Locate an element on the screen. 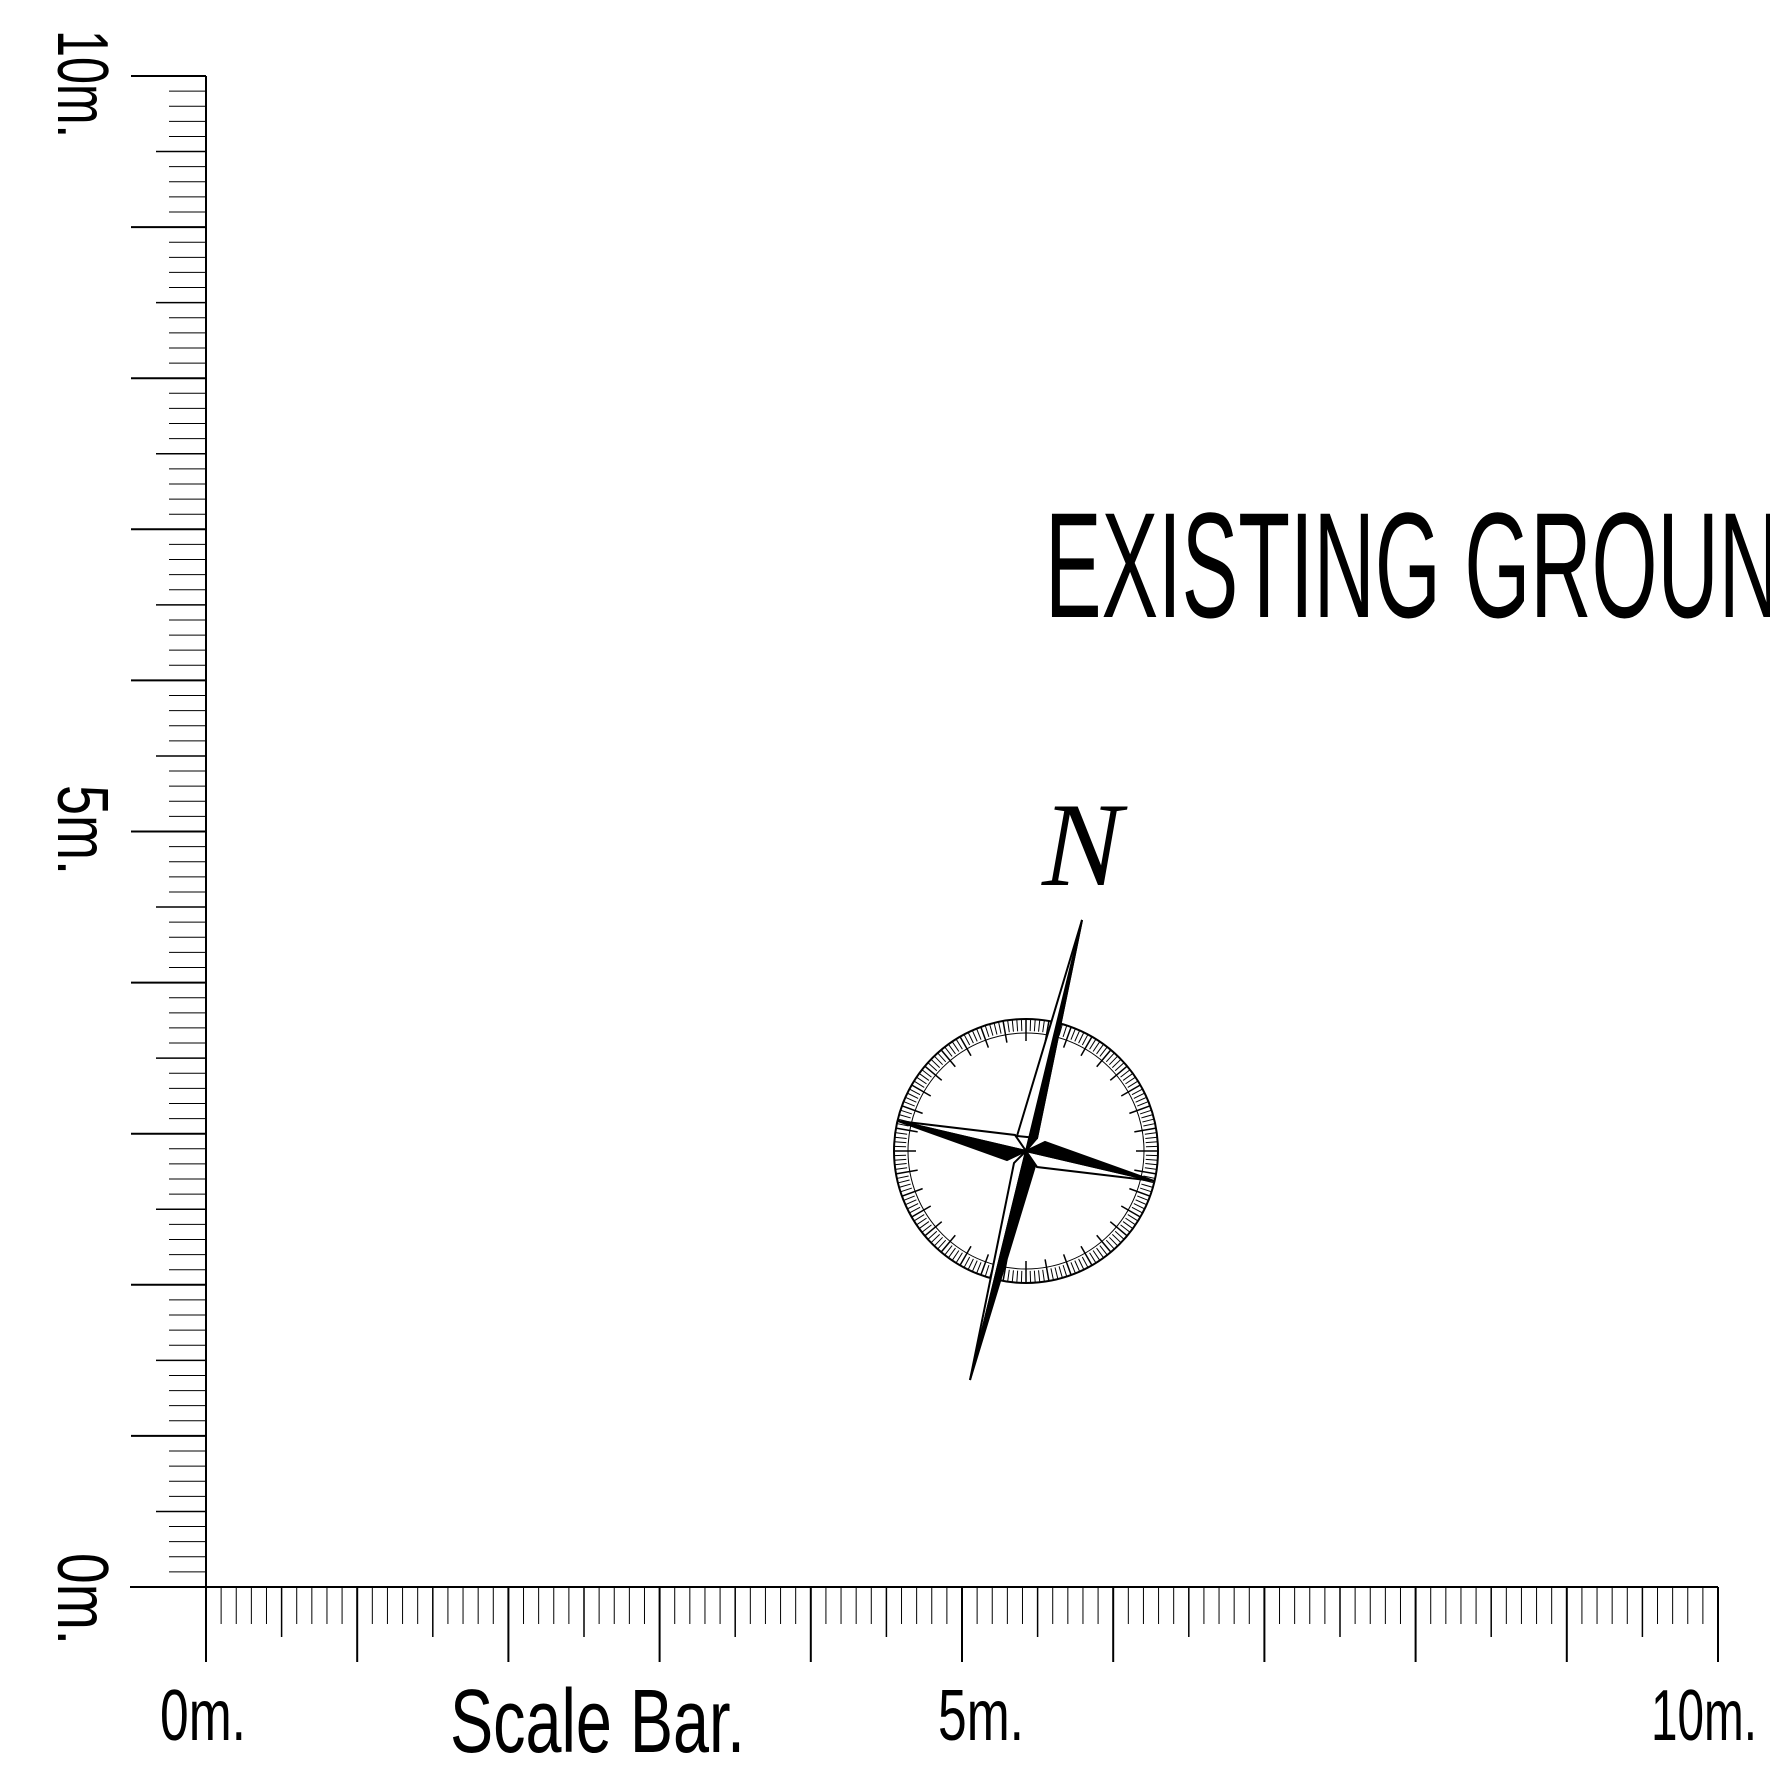 This screenshot has height=1768, width=1770. vertical-scale-label-start: 0m. is located at coordinates (82, 1599).